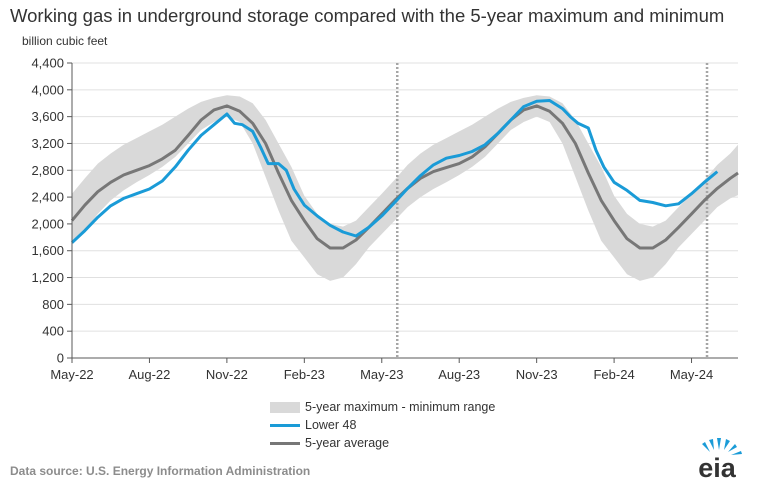 Image resolution: width=770 pixels, height=486 pixels. Describe the element at coordinates (47, 63) in the screenshot. I see `y-tick-label: 4,400` at that location.